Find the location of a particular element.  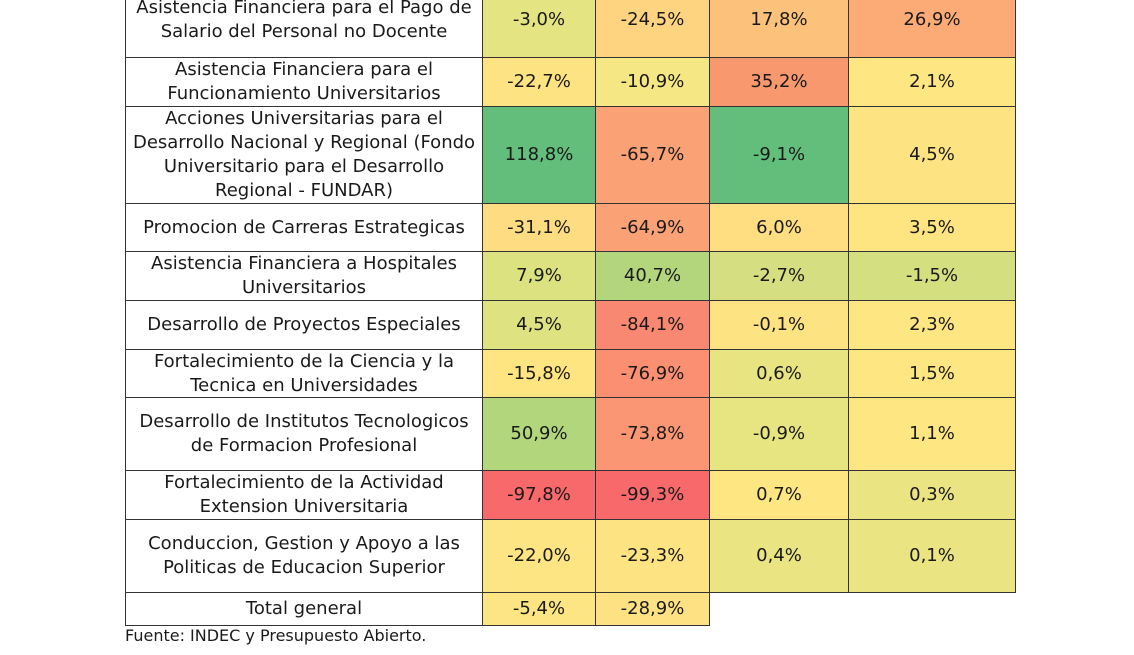

value-cell: 0,6% is located at coordinates (779, 374).